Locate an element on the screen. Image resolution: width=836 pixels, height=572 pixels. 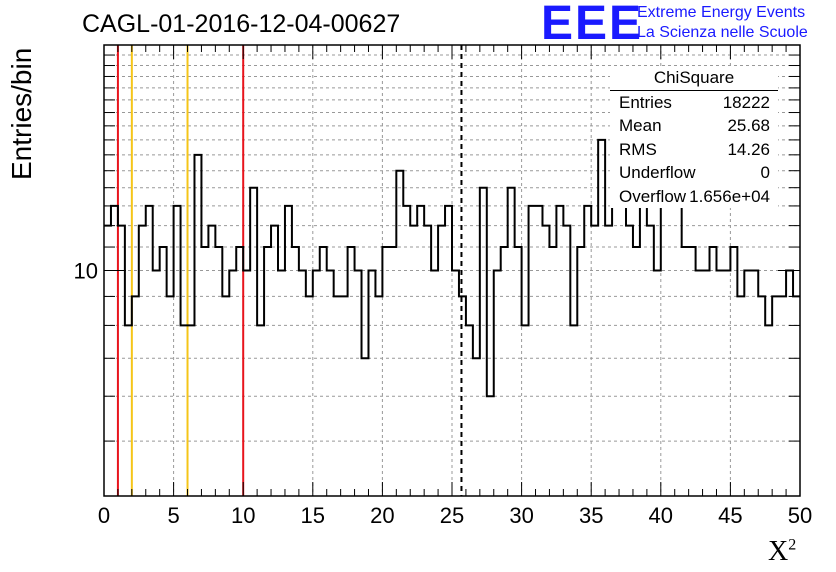
stats-row-mean: Mean 25.68 is located at coordinates (694, 126).